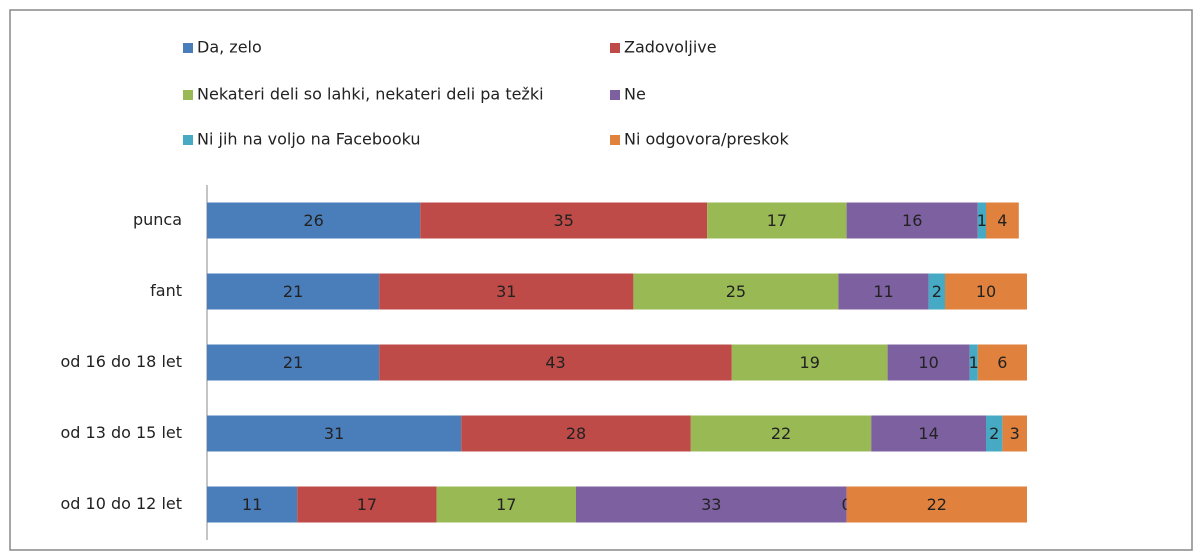 Image resolution: width=1203 pixels, height=560 pixels. I want to click on data-label: 3, so click(1015, 433).